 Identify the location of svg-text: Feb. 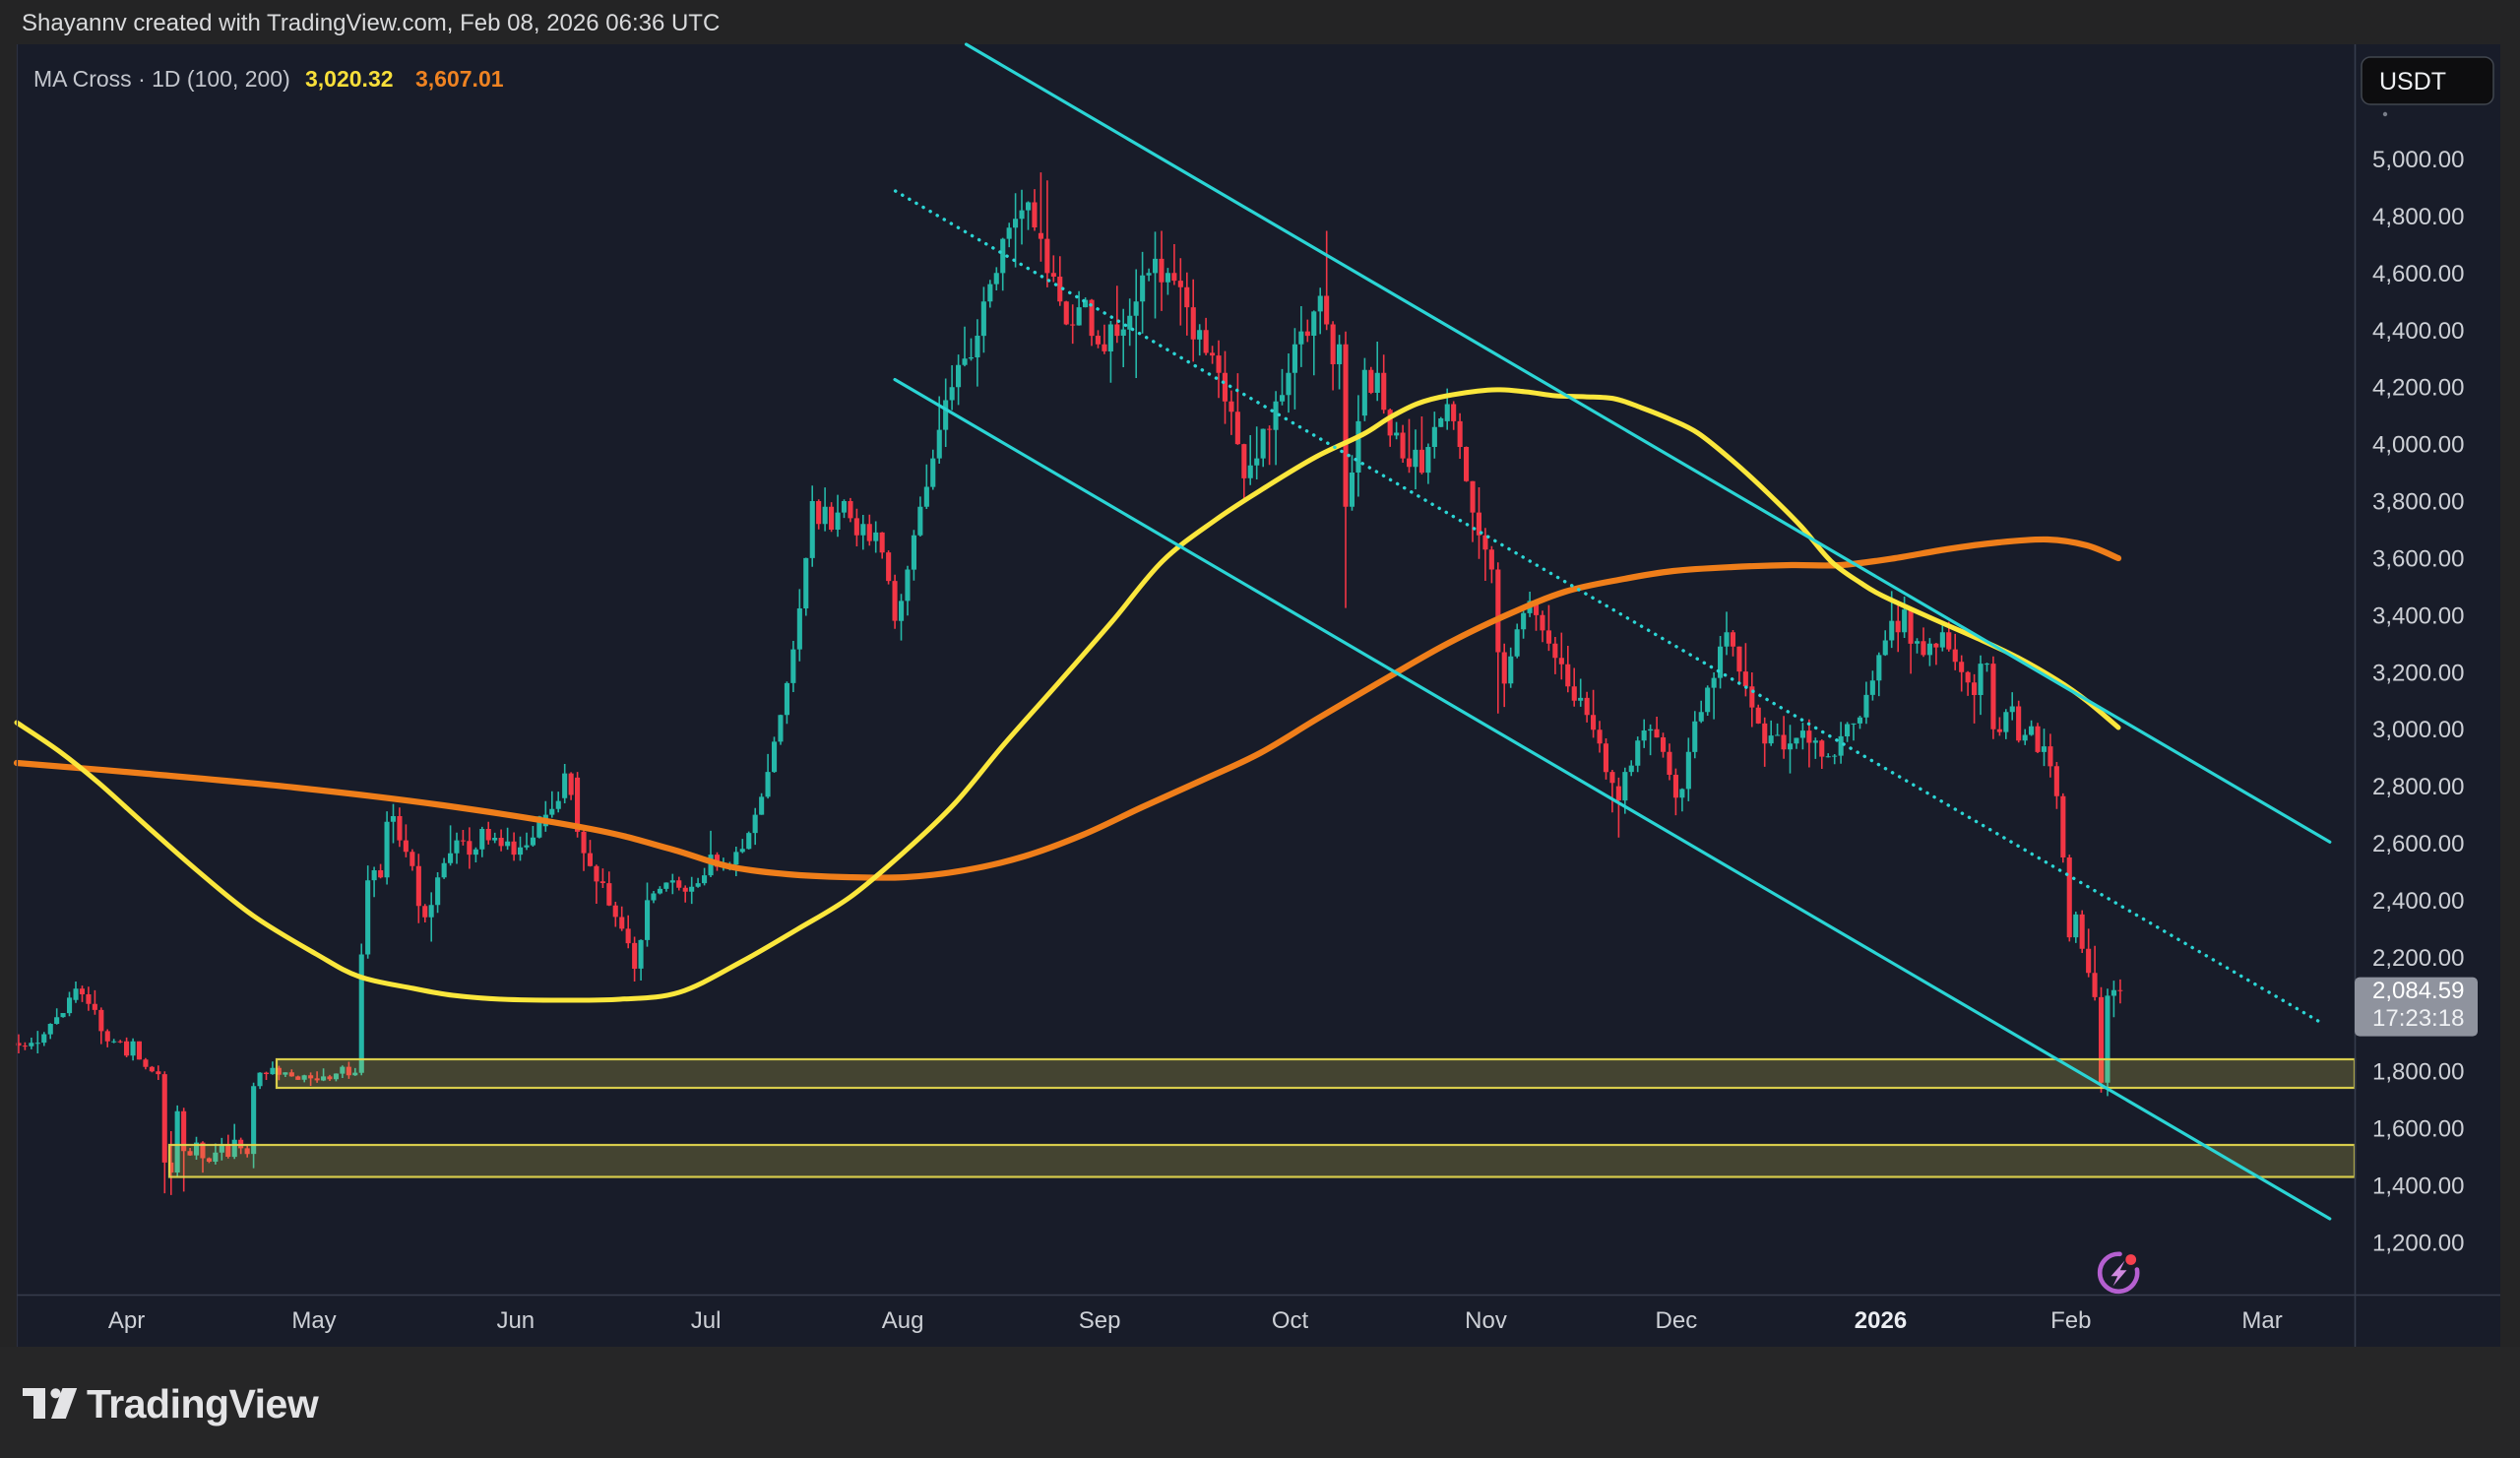
(2070, 1320).